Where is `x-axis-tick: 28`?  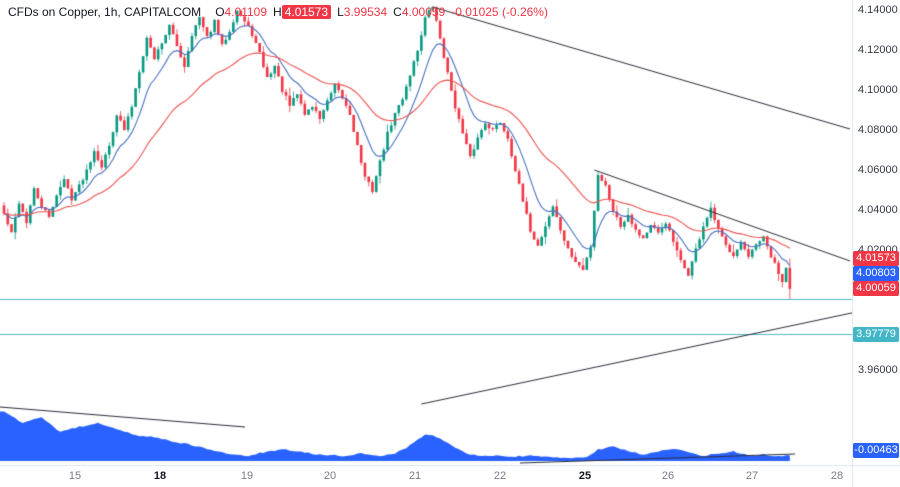
x-axis-tick: 28 is located at coordinates (837, 476).